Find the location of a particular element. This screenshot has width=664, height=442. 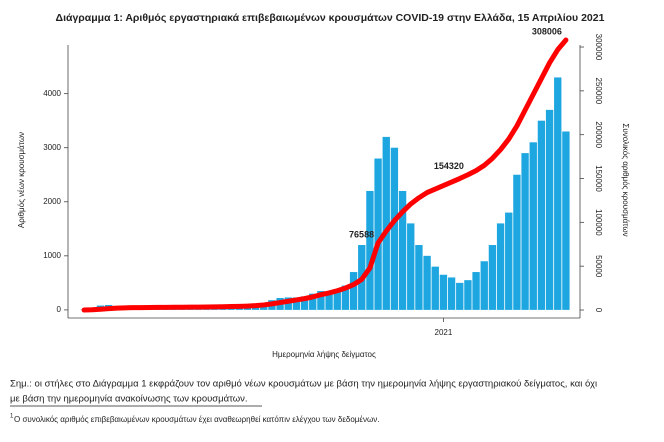

data-label: 154320 is located at coordinates (449, 166).